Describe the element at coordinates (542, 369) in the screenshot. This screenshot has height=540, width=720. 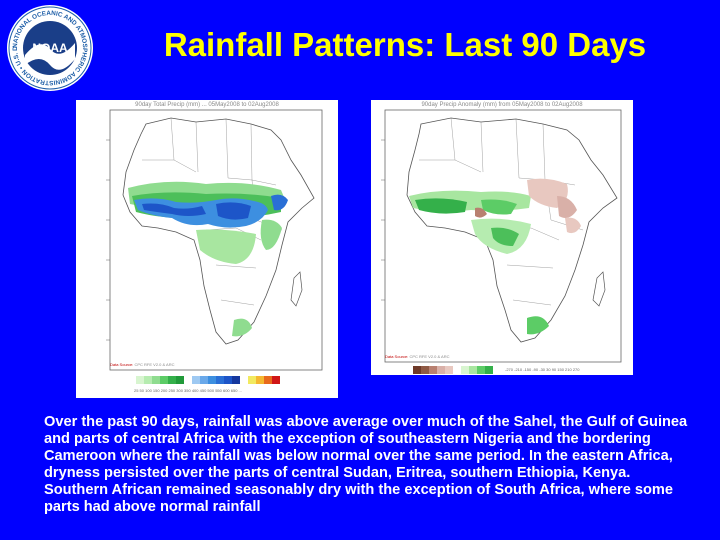
I see `precip-anomaly-legend-labels: -270 -210 -150 -90 -30 30 90 150 210 270` at that location.